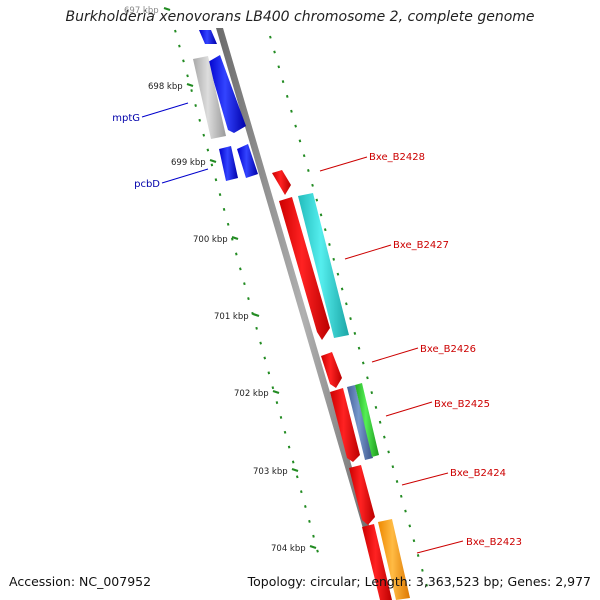  Describe the element at coordinates (228, 163) in the screenshot. I see `cds-pcbD` at that location.